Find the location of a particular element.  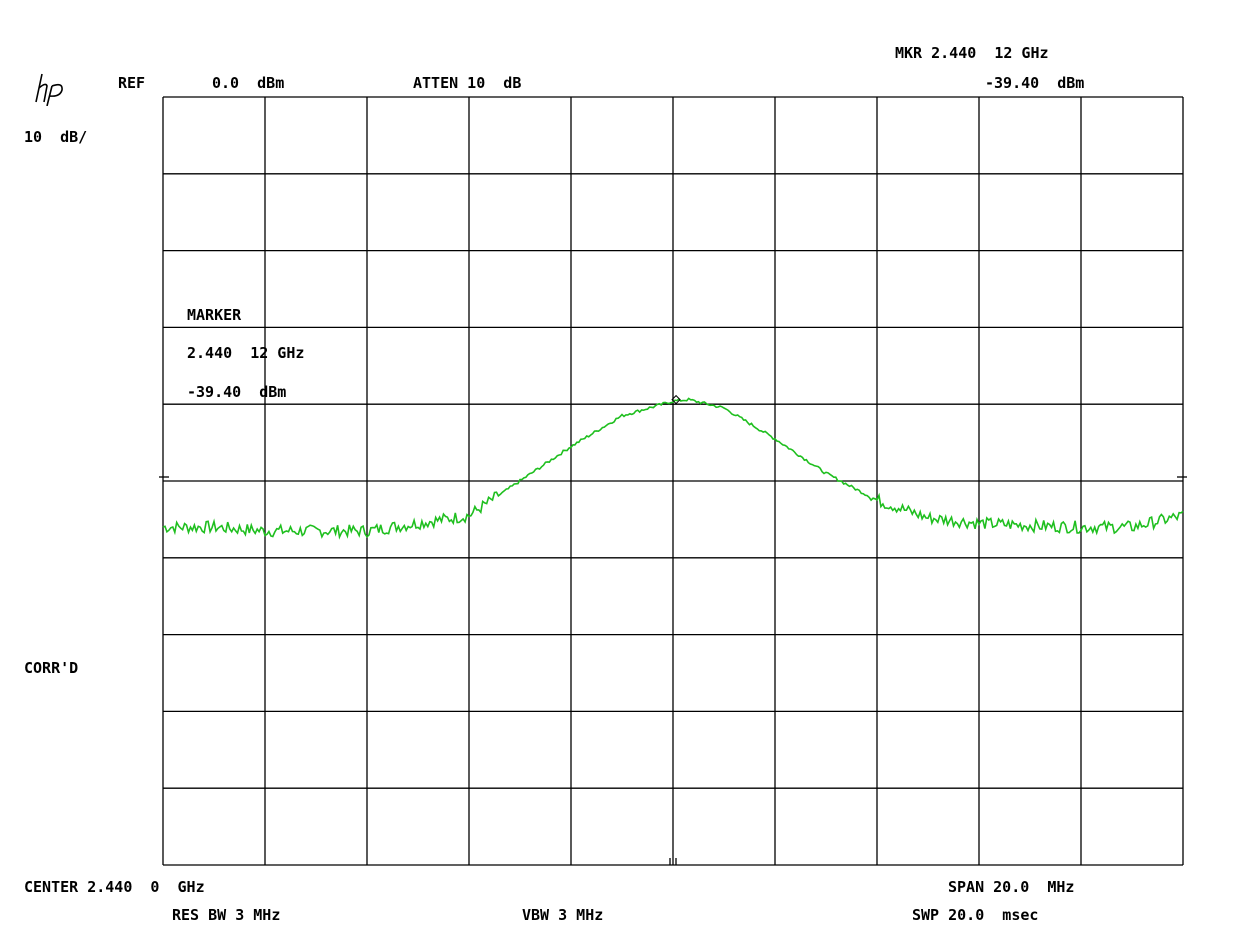

sweep-time: SWP 20.0 msec is located at coordinates (975, 915).